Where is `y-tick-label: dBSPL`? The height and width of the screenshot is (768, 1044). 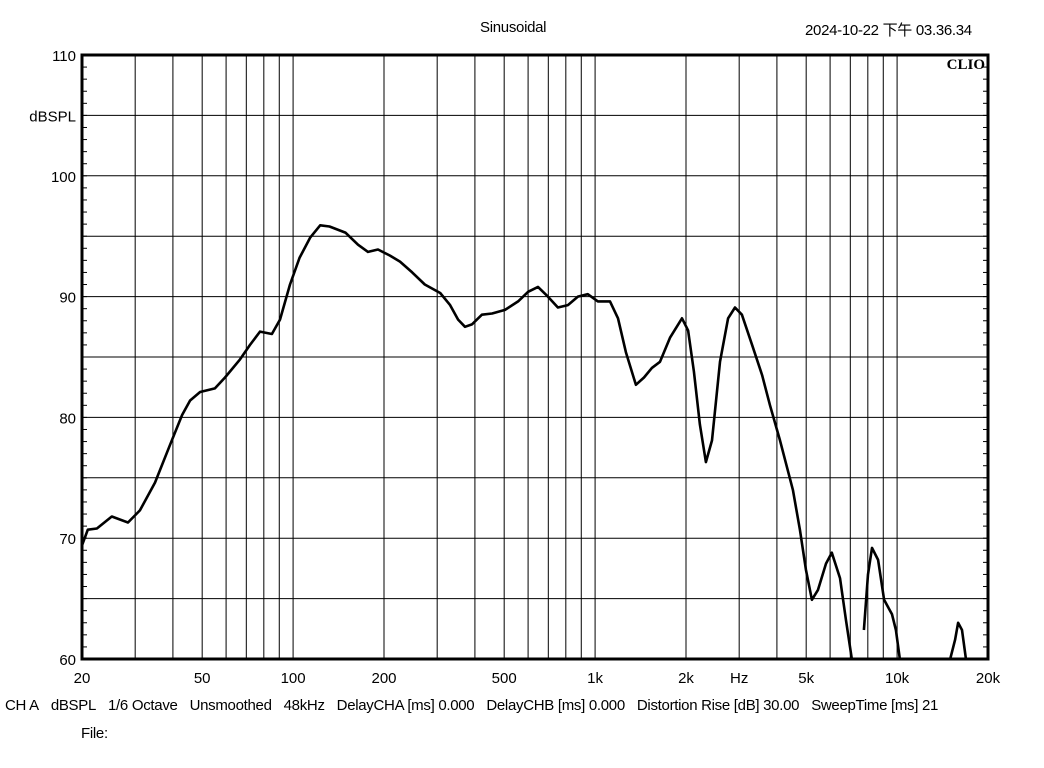 y-tick-label: dBSPL is located at coordinates (52, 116).